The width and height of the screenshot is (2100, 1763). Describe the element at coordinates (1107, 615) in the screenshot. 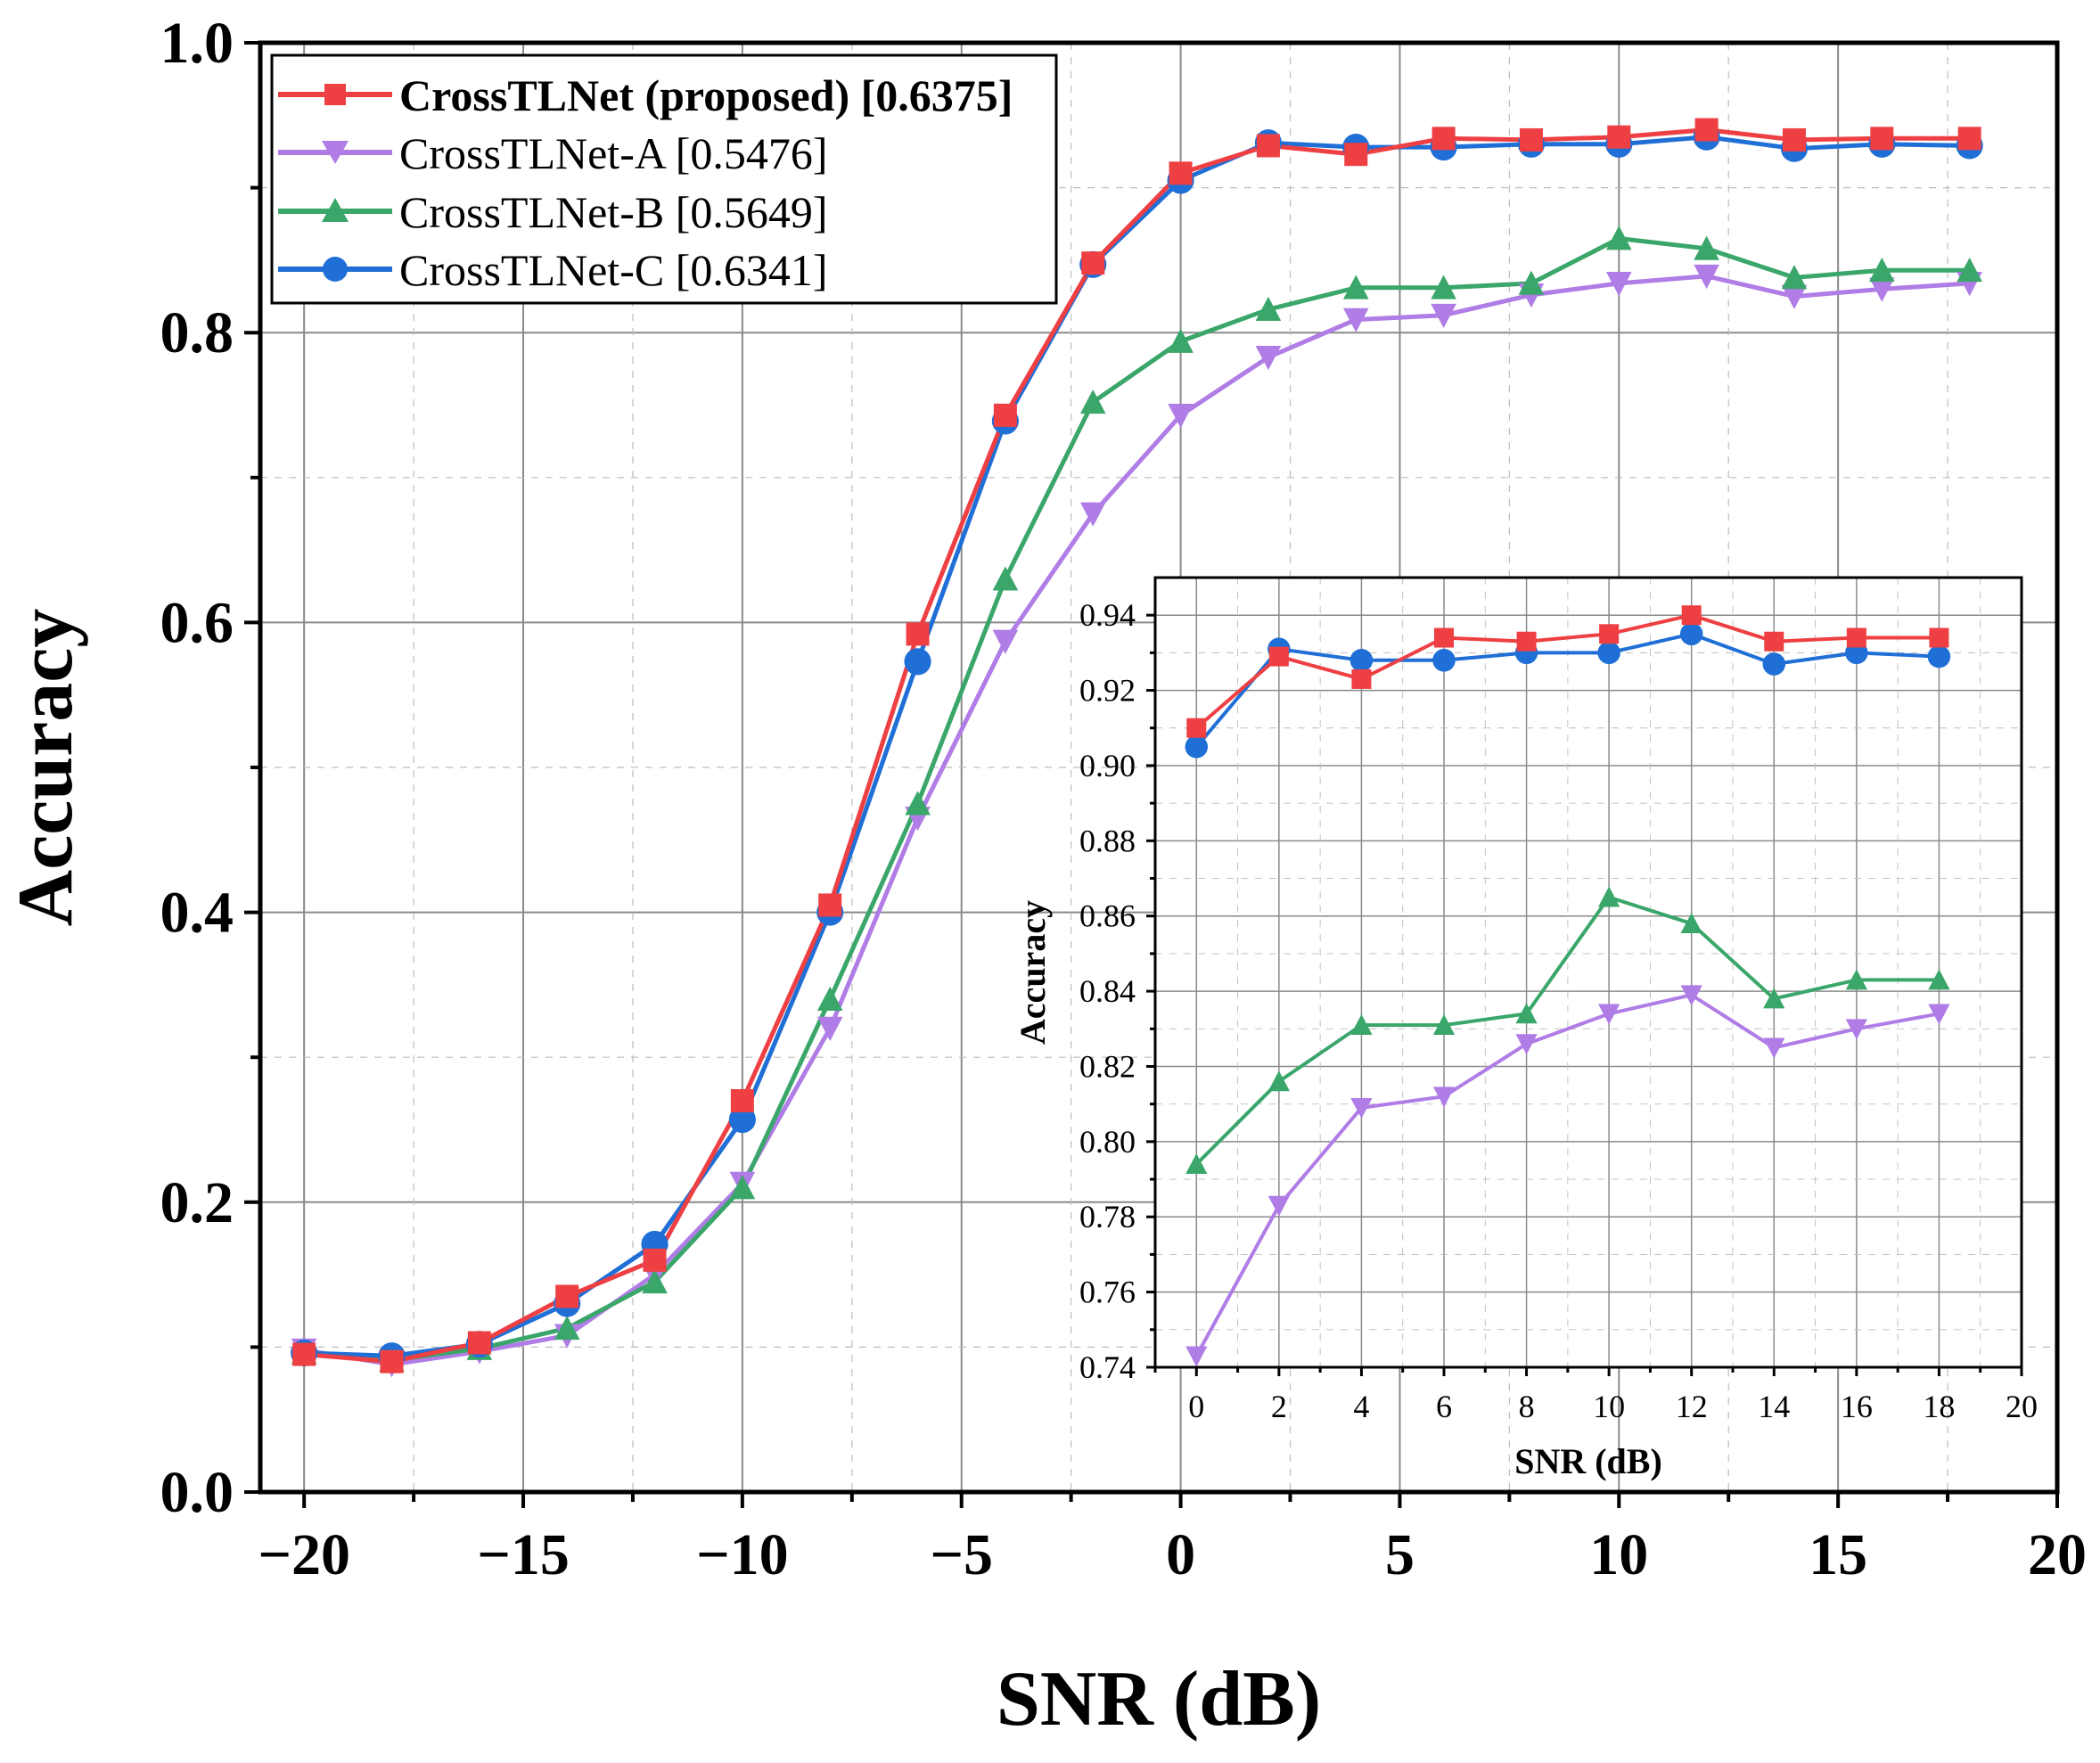

I see `inset-y-tick-label: 0.94` at that location.